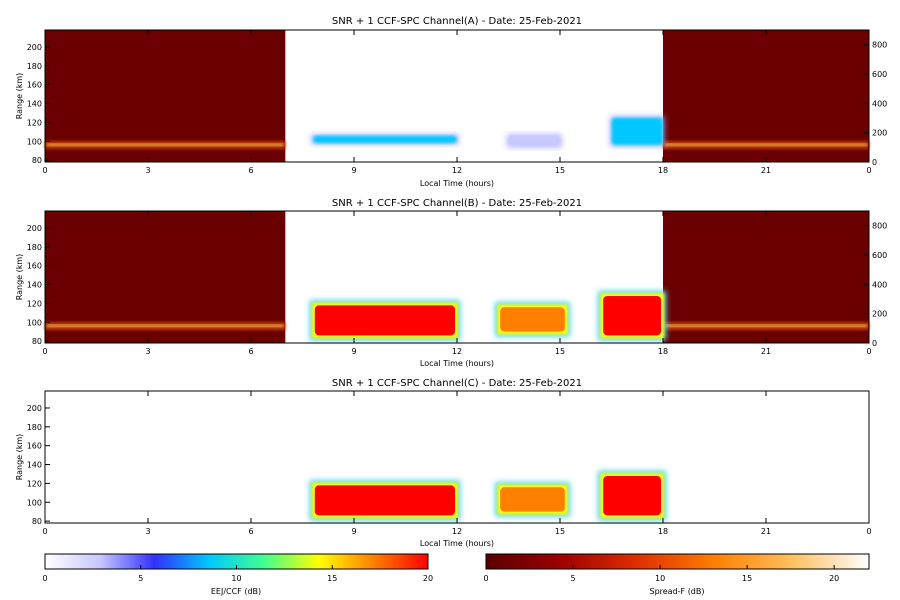 The height and width of the screenshot is (600, 900). I want to click on colorbar-spreadf: 0 5 10 15 20 Spread-F (dB), so click(676, 574).